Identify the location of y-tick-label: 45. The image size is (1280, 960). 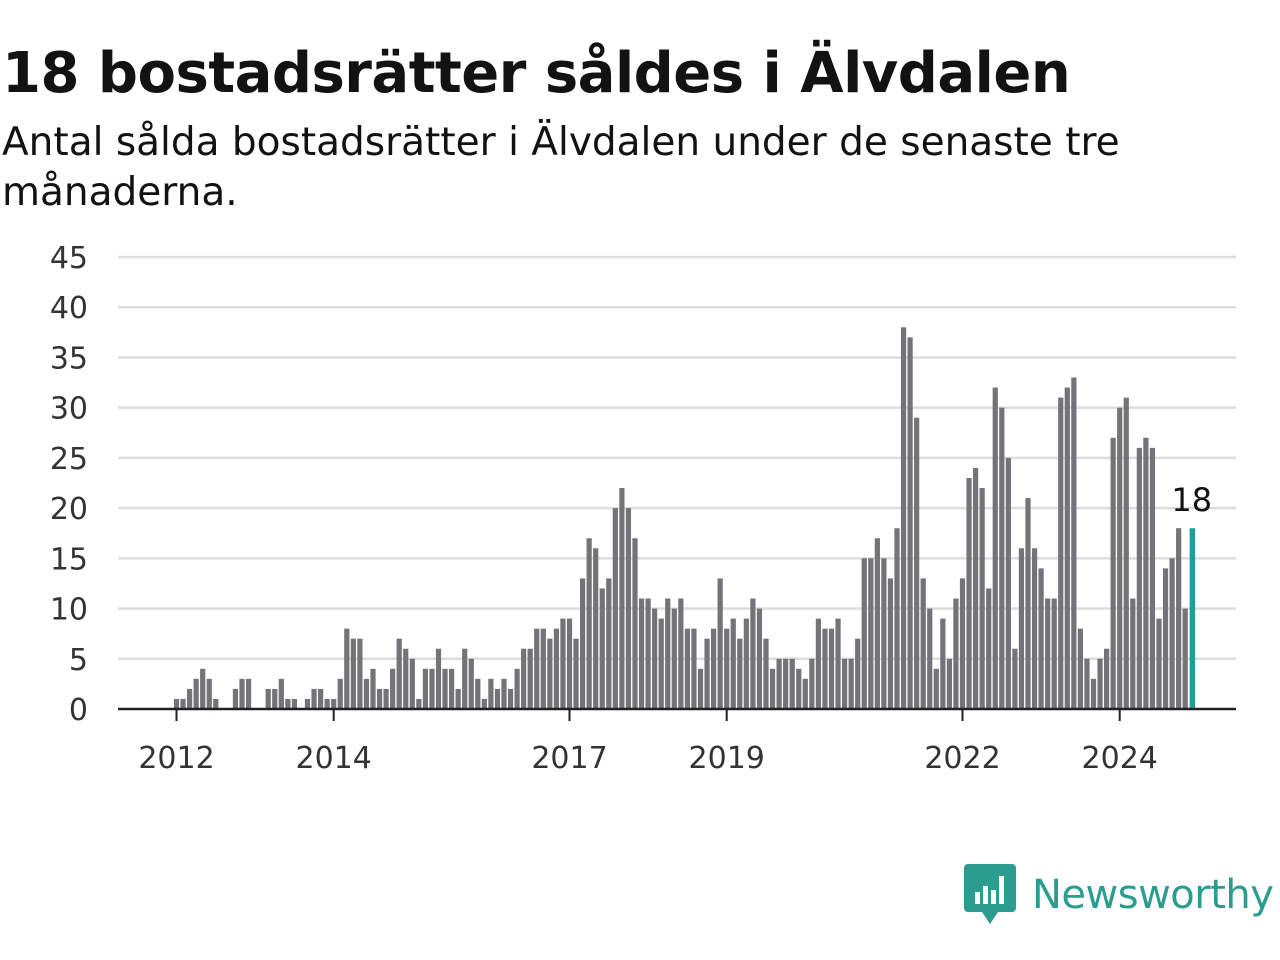
(69, 258).